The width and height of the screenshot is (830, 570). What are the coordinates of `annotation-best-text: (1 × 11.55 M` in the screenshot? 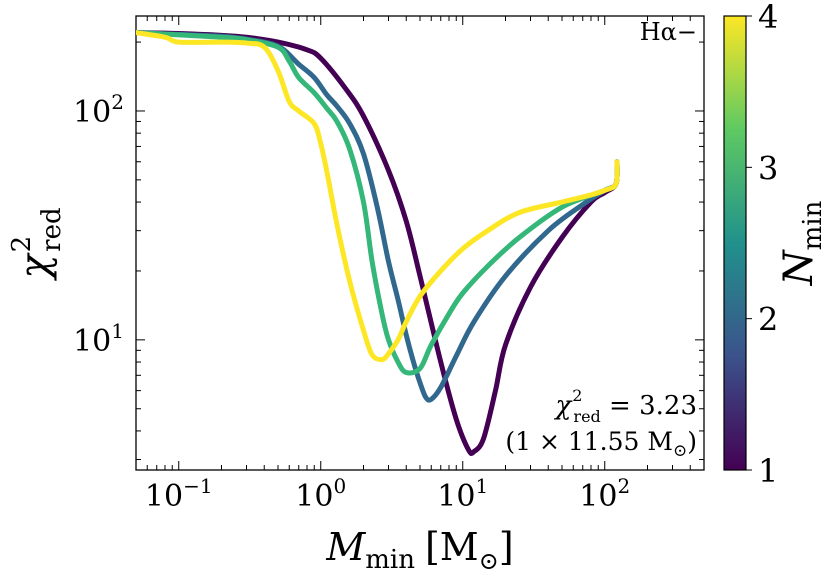 It's located at (589, 441).